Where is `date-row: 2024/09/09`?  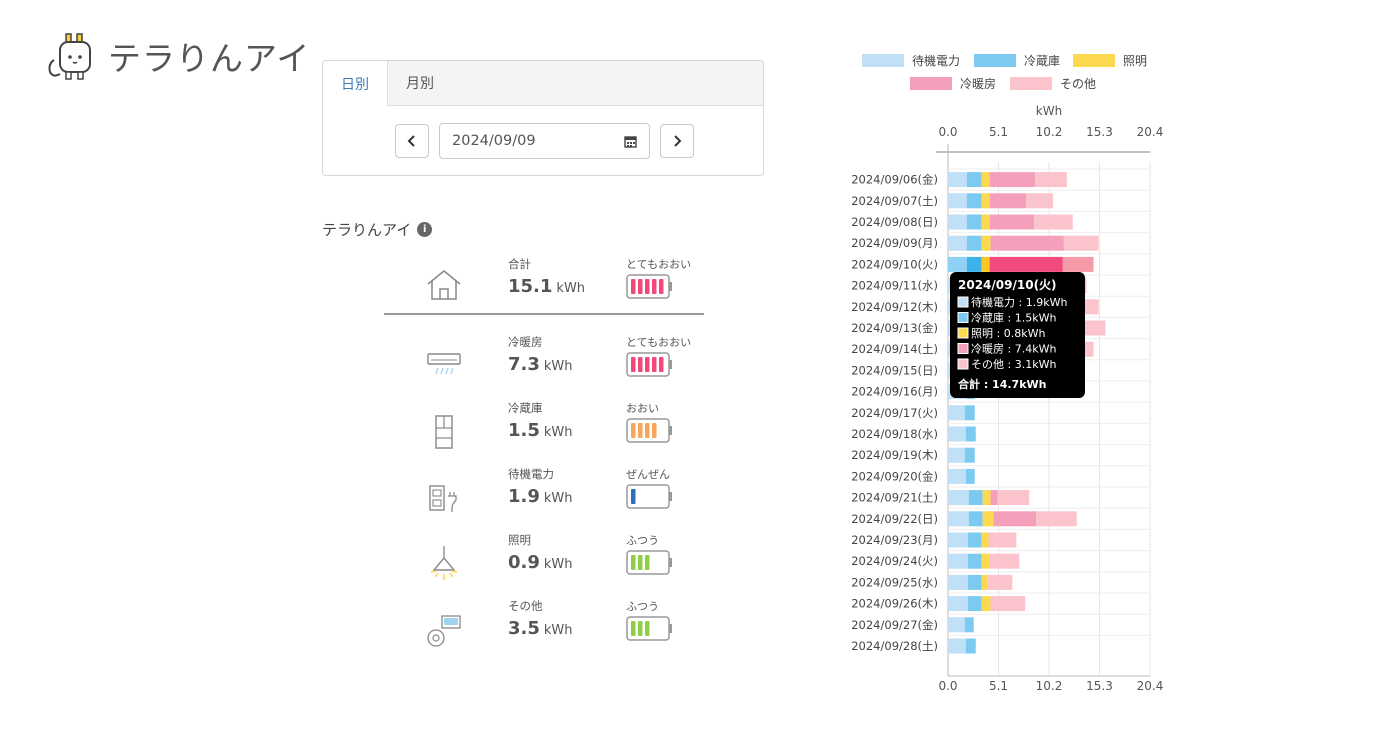
date-row: 2024/09/09 is located at coordinates (544, 141).